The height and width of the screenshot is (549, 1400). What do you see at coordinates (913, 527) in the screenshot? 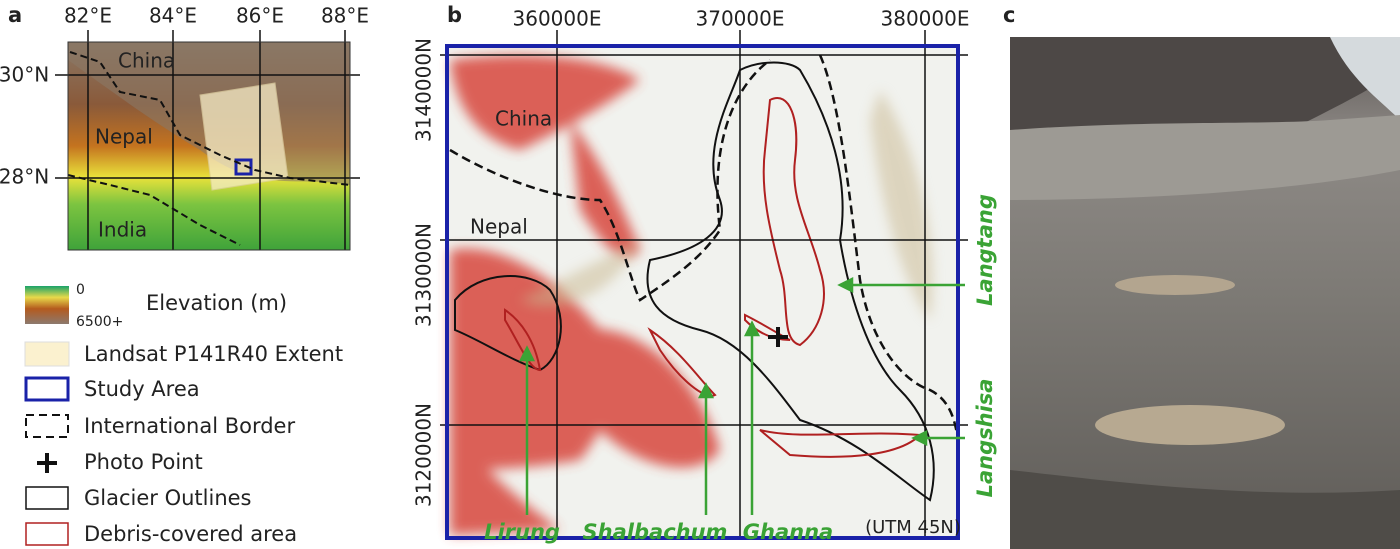
I see `projection-label: (UTM 45N)` at bounding box center [913, 527].